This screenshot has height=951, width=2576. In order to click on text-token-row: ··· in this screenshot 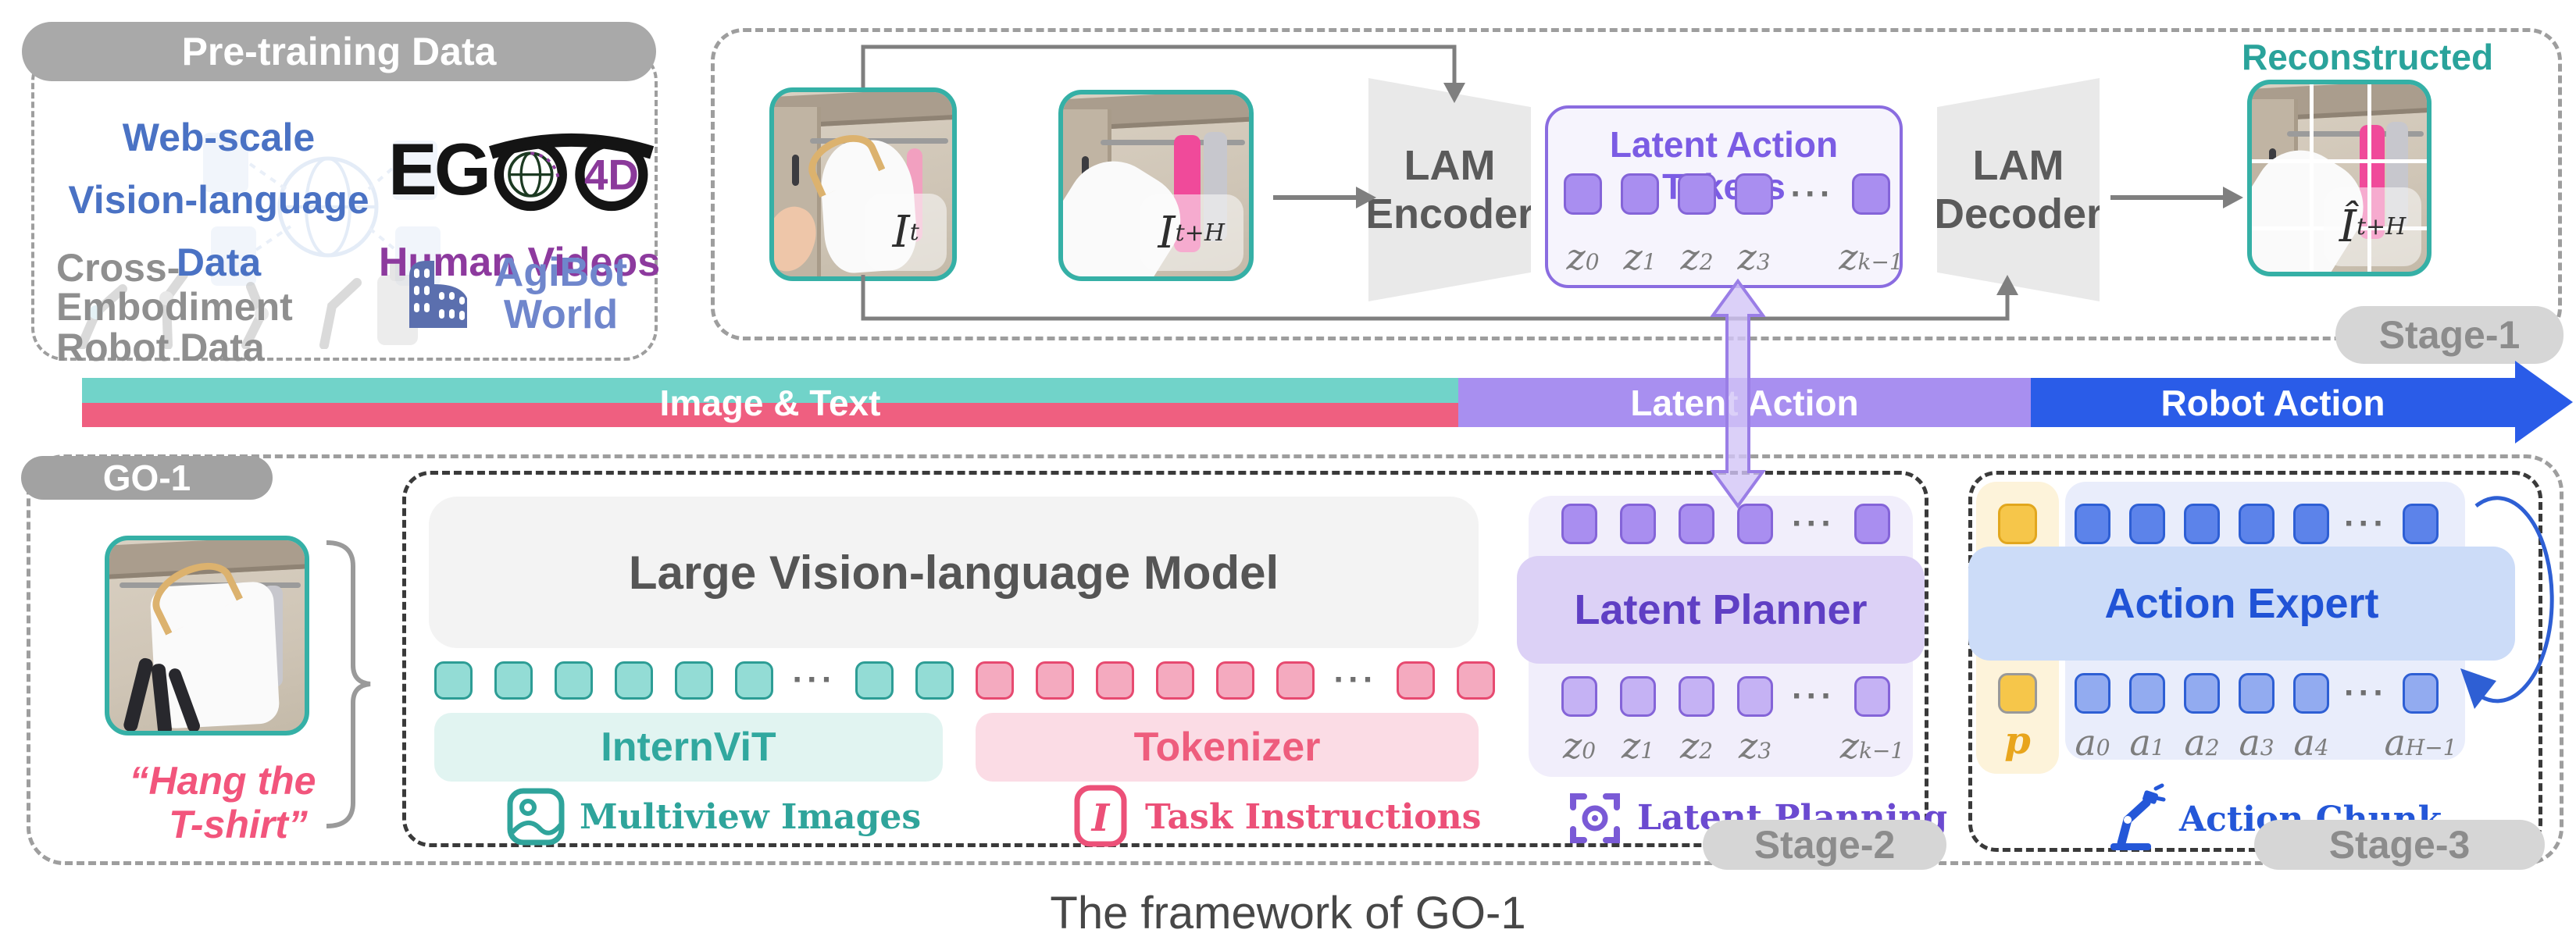, I will do `click(1235, 680)`.